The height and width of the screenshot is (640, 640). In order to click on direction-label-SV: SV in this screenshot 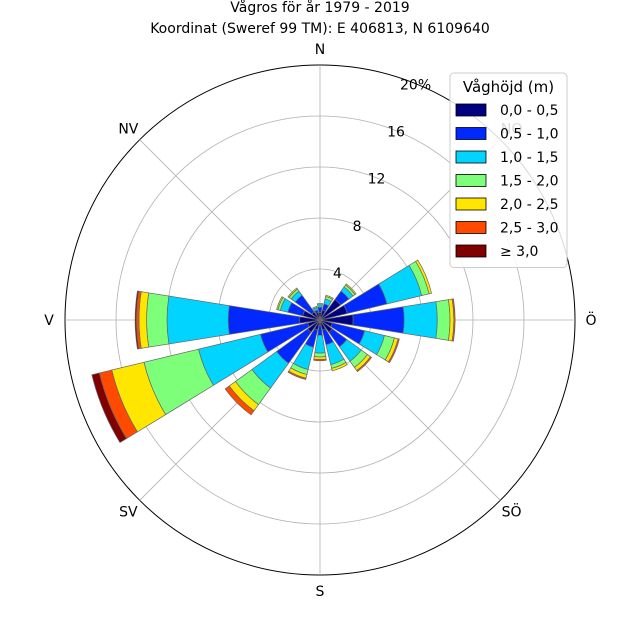, I will do `click(128, 513)`.